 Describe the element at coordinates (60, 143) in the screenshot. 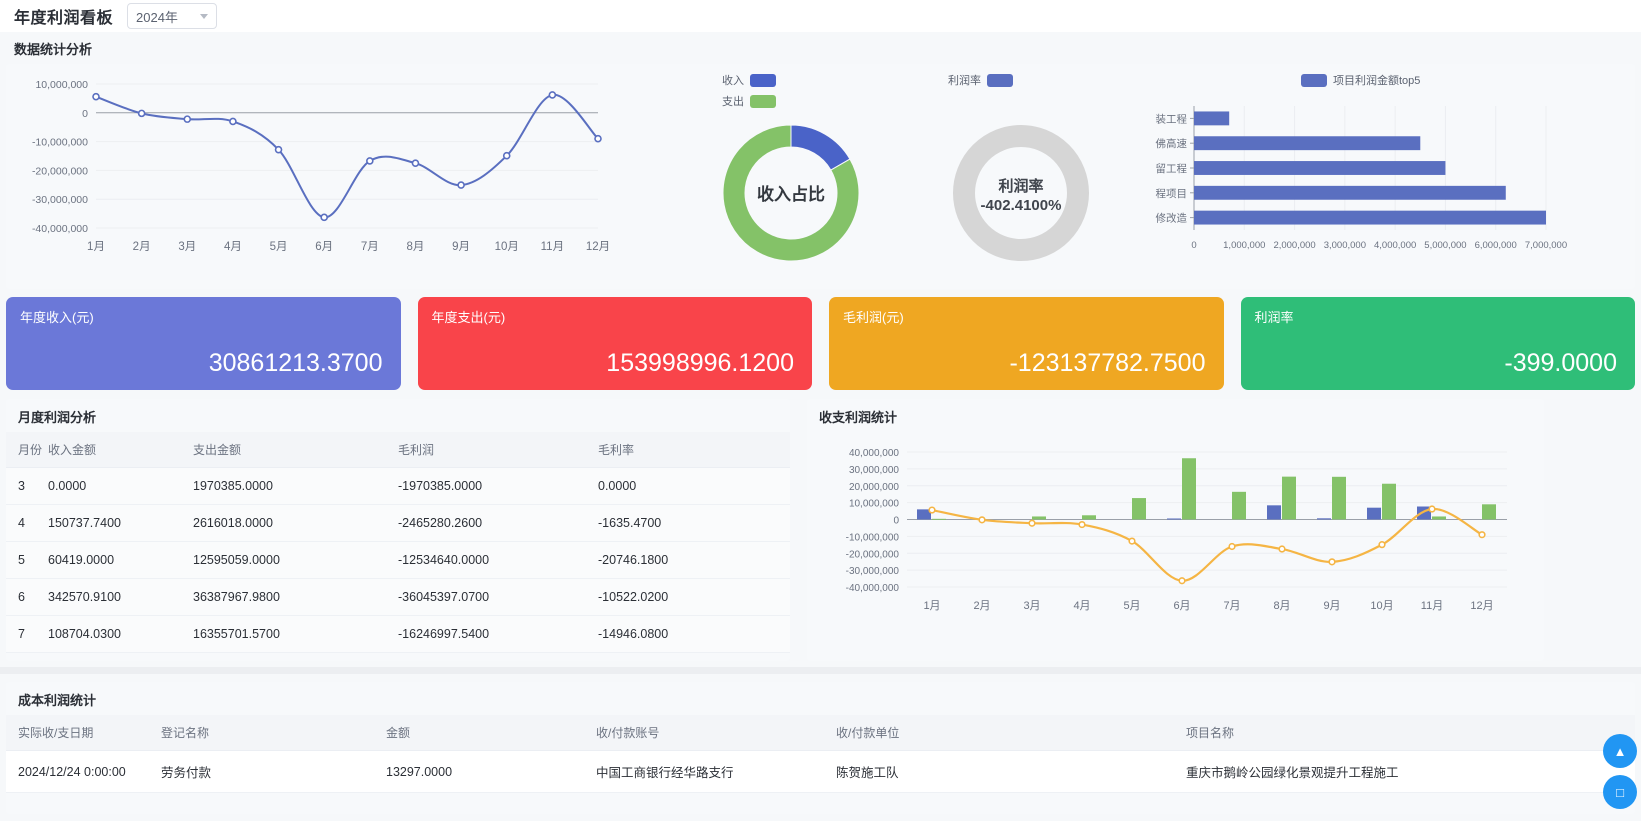

I see `svg-text: -10,000,000` at that location.